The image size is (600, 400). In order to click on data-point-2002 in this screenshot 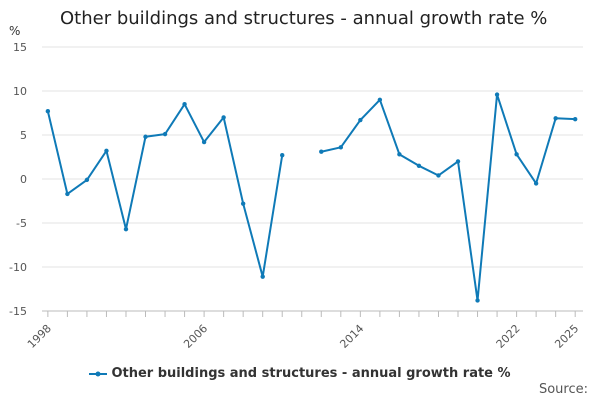, I will do `click(126, 229)`.